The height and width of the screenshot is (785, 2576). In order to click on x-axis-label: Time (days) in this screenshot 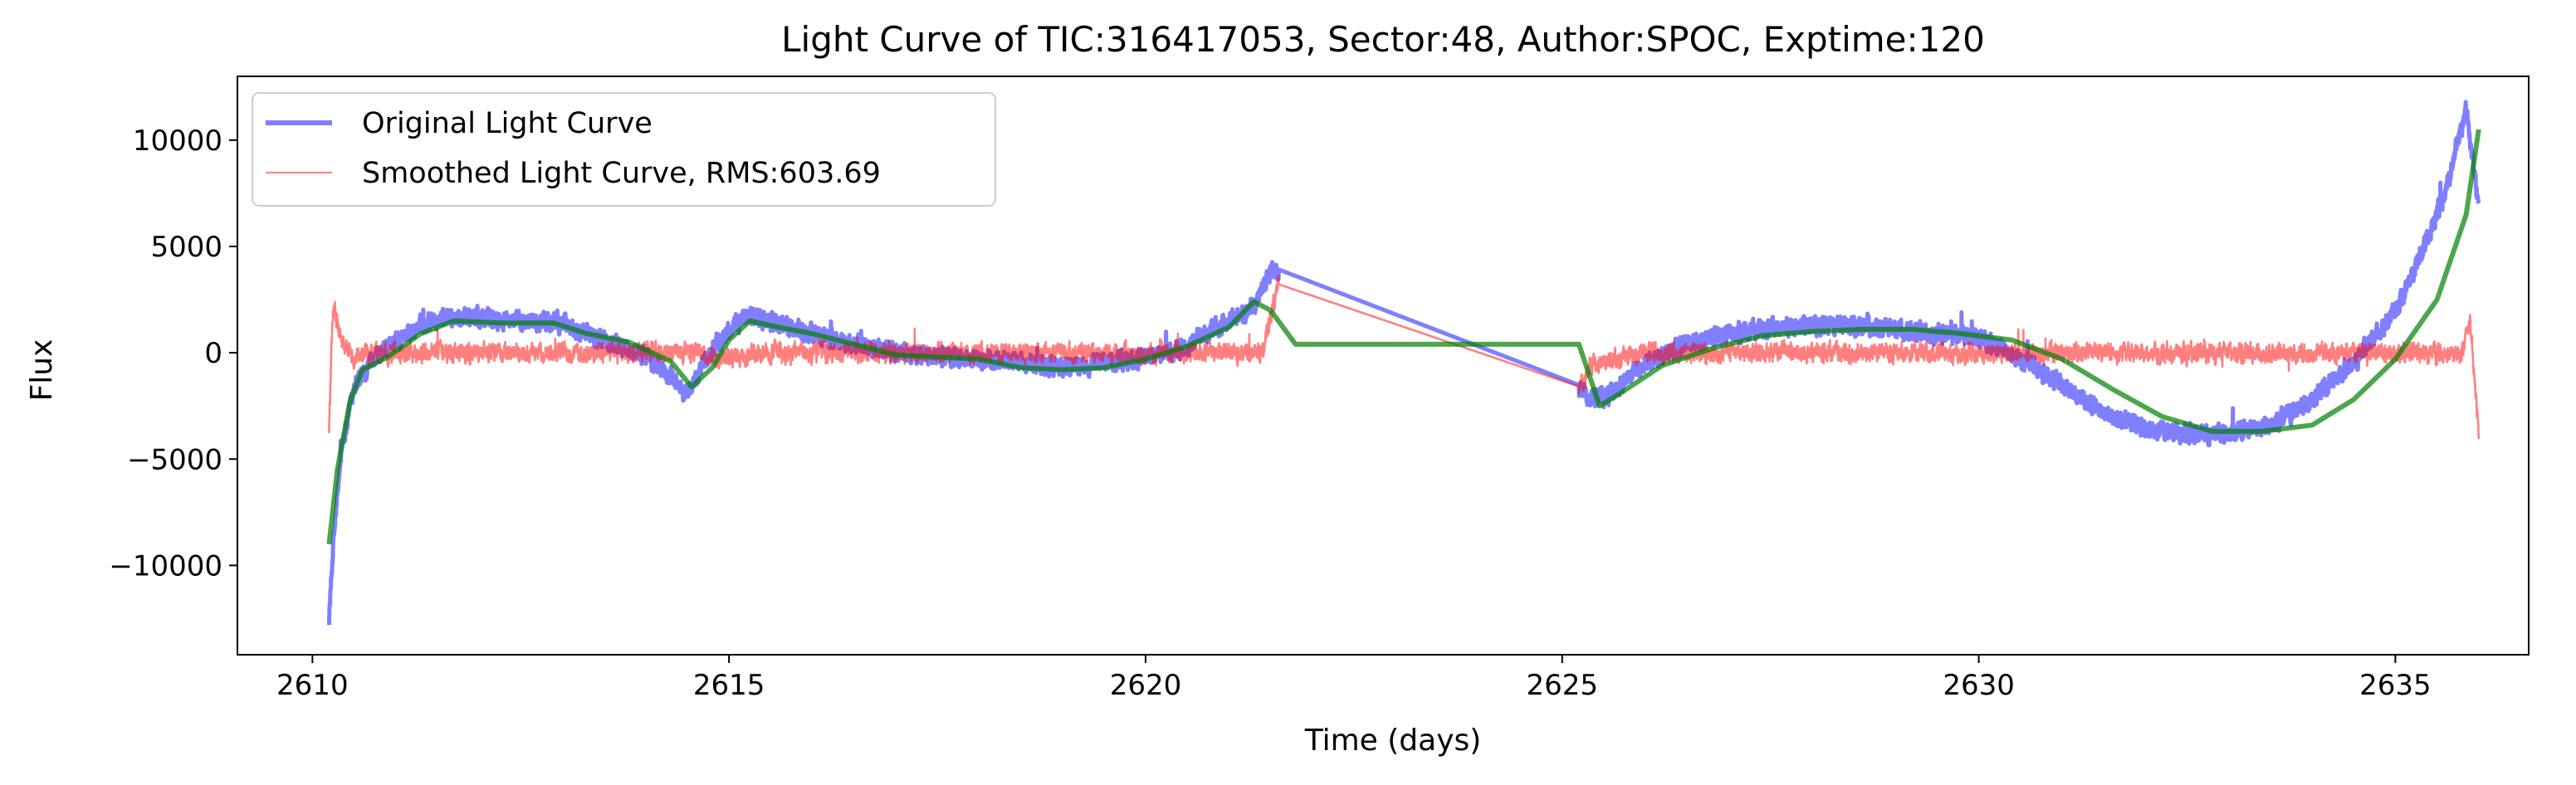, I will do `click(1393, 741)`.